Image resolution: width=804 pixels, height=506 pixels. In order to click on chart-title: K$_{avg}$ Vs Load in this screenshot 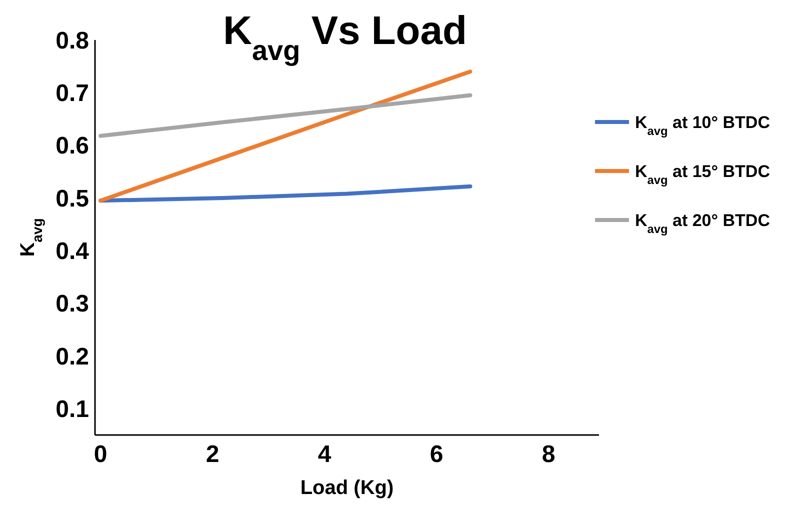, I will do `click(345, 37)`.